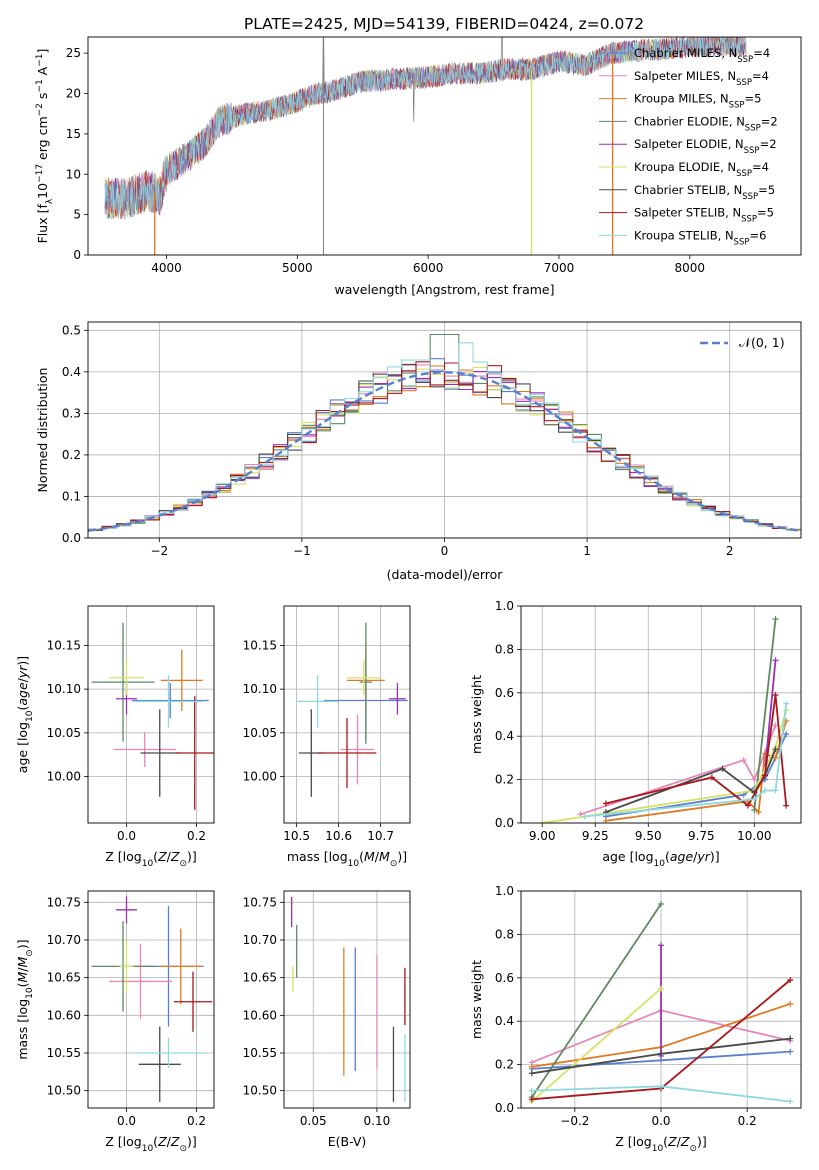 This screenshot has height=1170, width=819. Describe the element at coordinates (697, 101) in the screenshot. I see `legend-entry: Kroupa MILES, NSSP=5` at that location.